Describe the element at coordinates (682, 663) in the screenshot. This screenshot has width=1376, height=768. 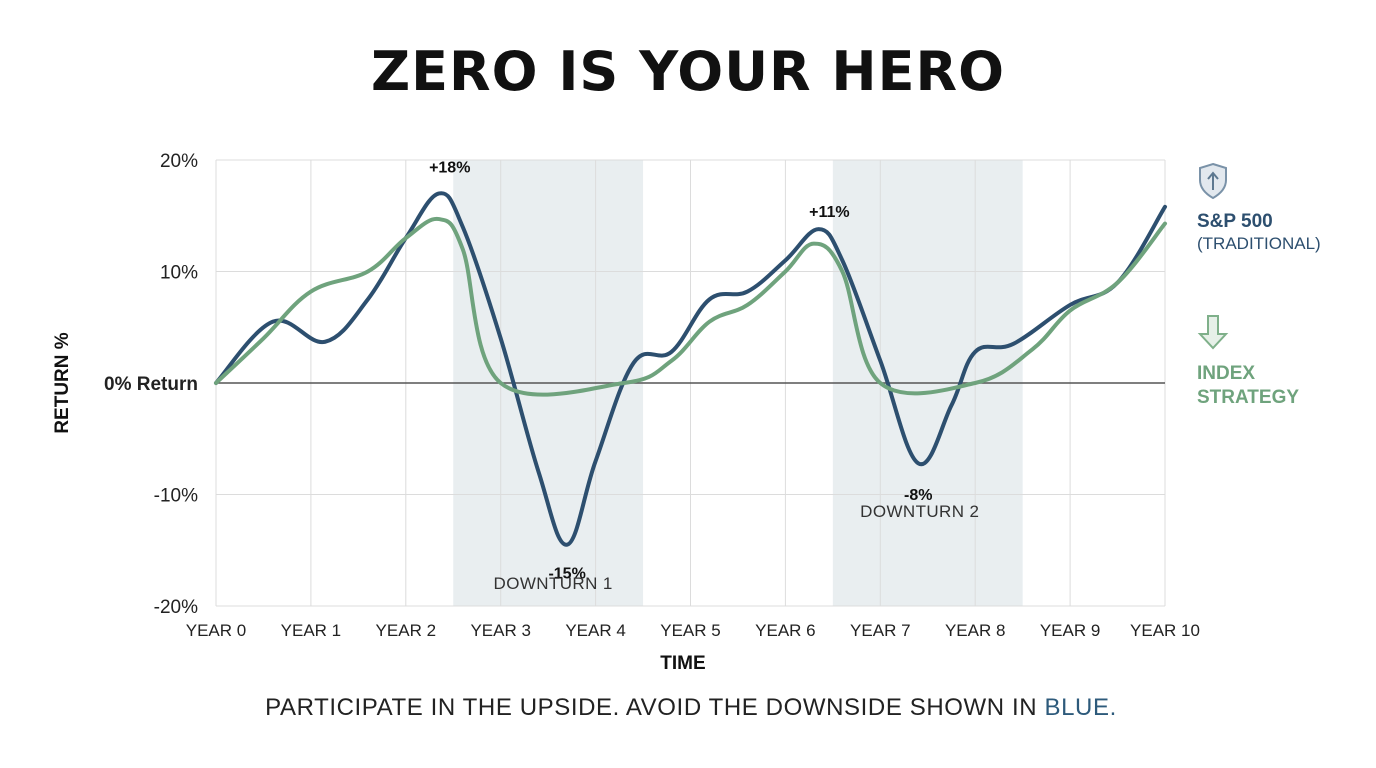
I see `x-axis-label: TIME` at that location.